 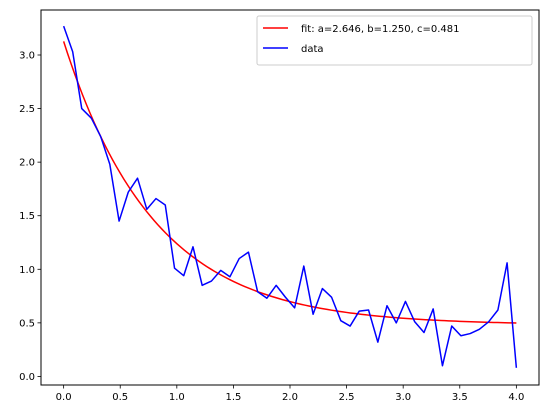 I want to click on y-tick-label: 3.0, so click(x=27, y=56).